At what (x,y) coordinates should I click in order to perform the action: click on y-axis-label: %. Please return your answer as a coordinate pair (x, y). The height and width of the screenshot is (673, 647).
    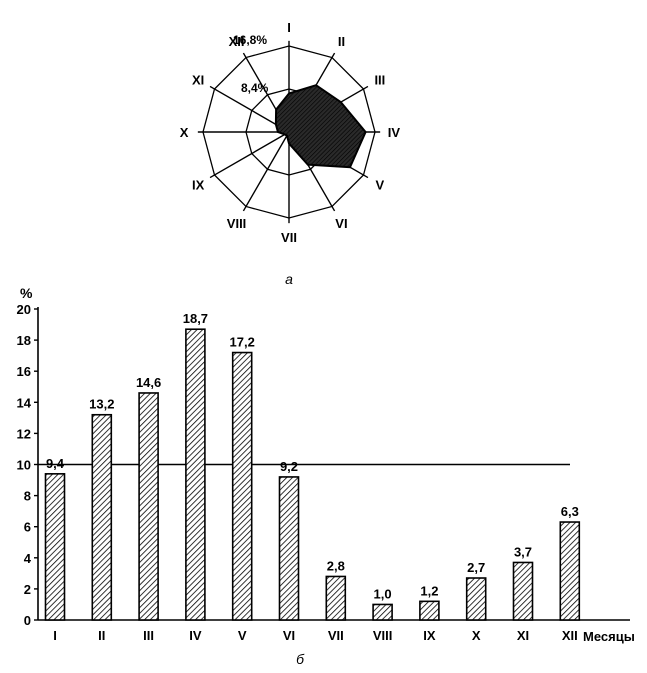
    Looking at the image, I should click on (26, 293).